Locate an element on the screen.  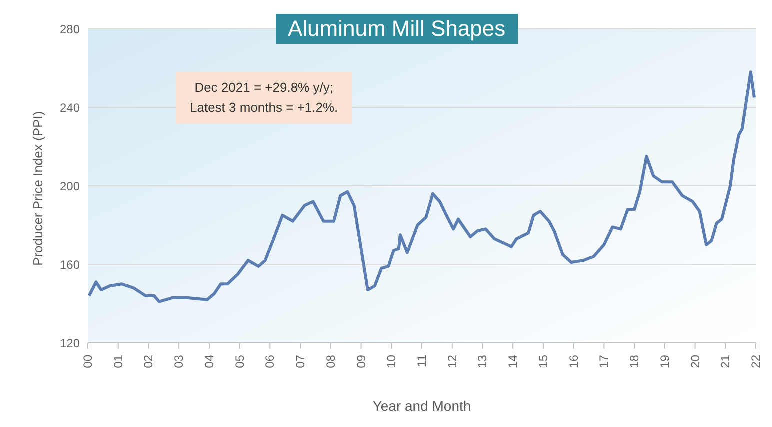
y-tick-label: 160 is located at coordinates (70, 265).